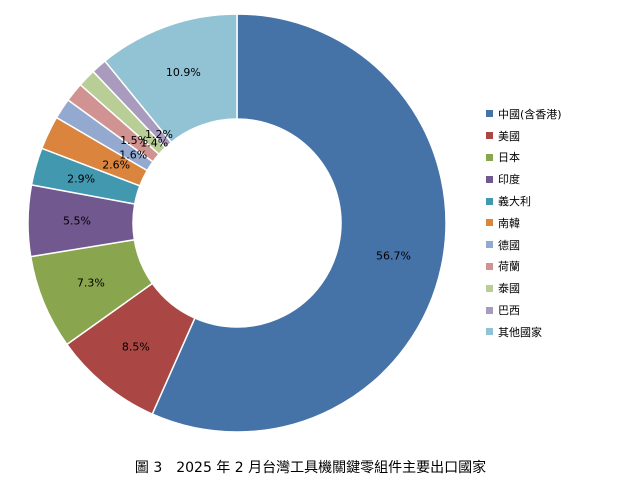 The image size is (621, 501). What do you see at coordinates (509, 158) in the screenshot?
I see `legend-label: 日本` at bounding box center [509, 158].